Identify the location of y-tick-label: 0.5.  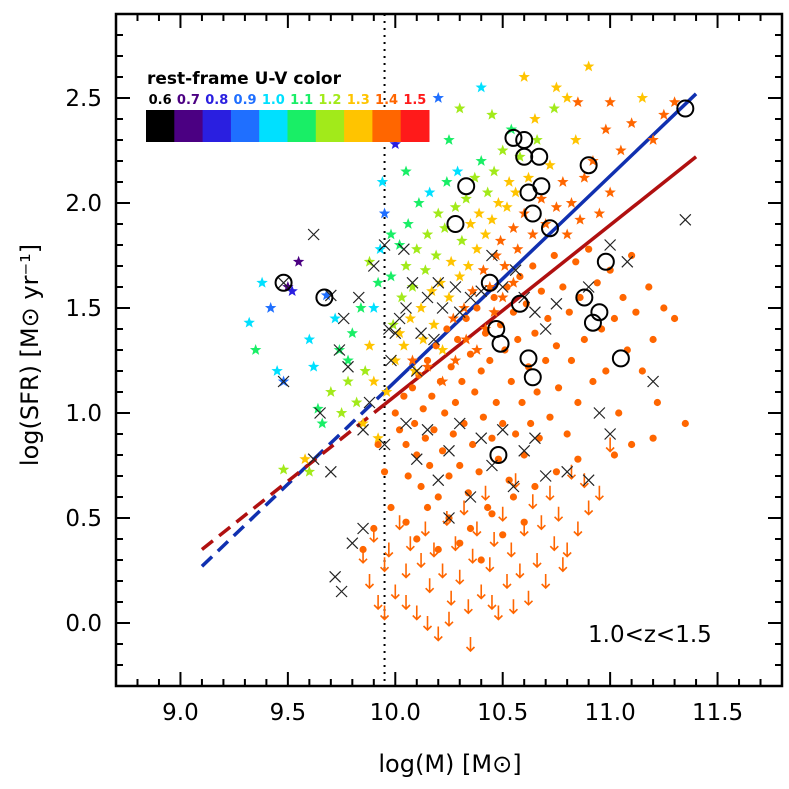
(83, 519).